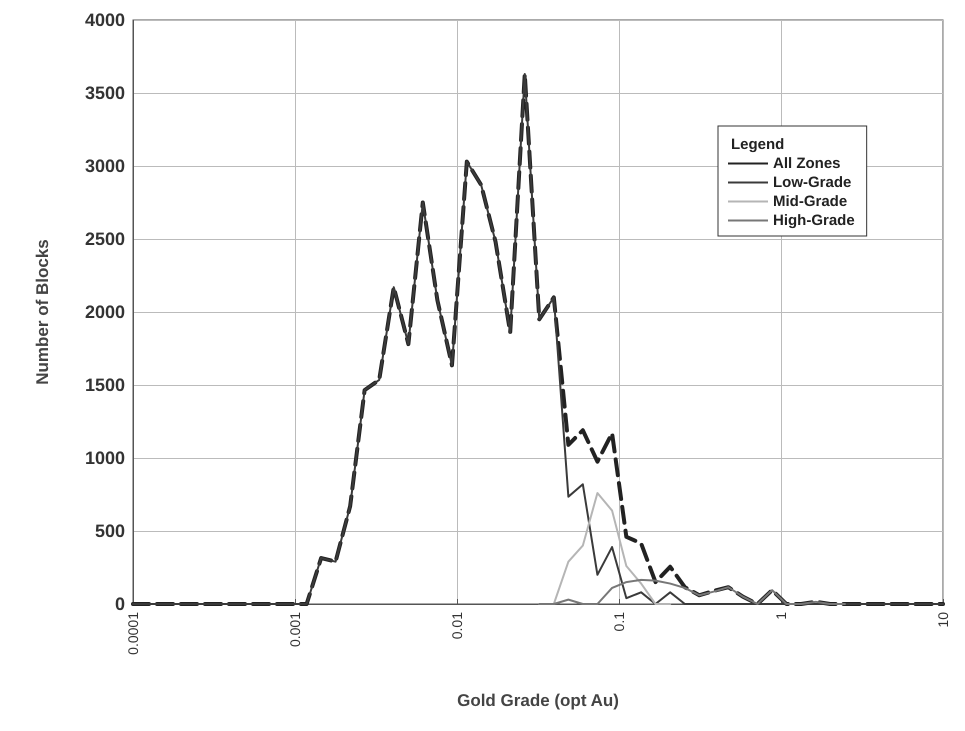  Describe the element at coordinates (943, 620) in the screenshot. I see `x-tick-label: 10` at that location.